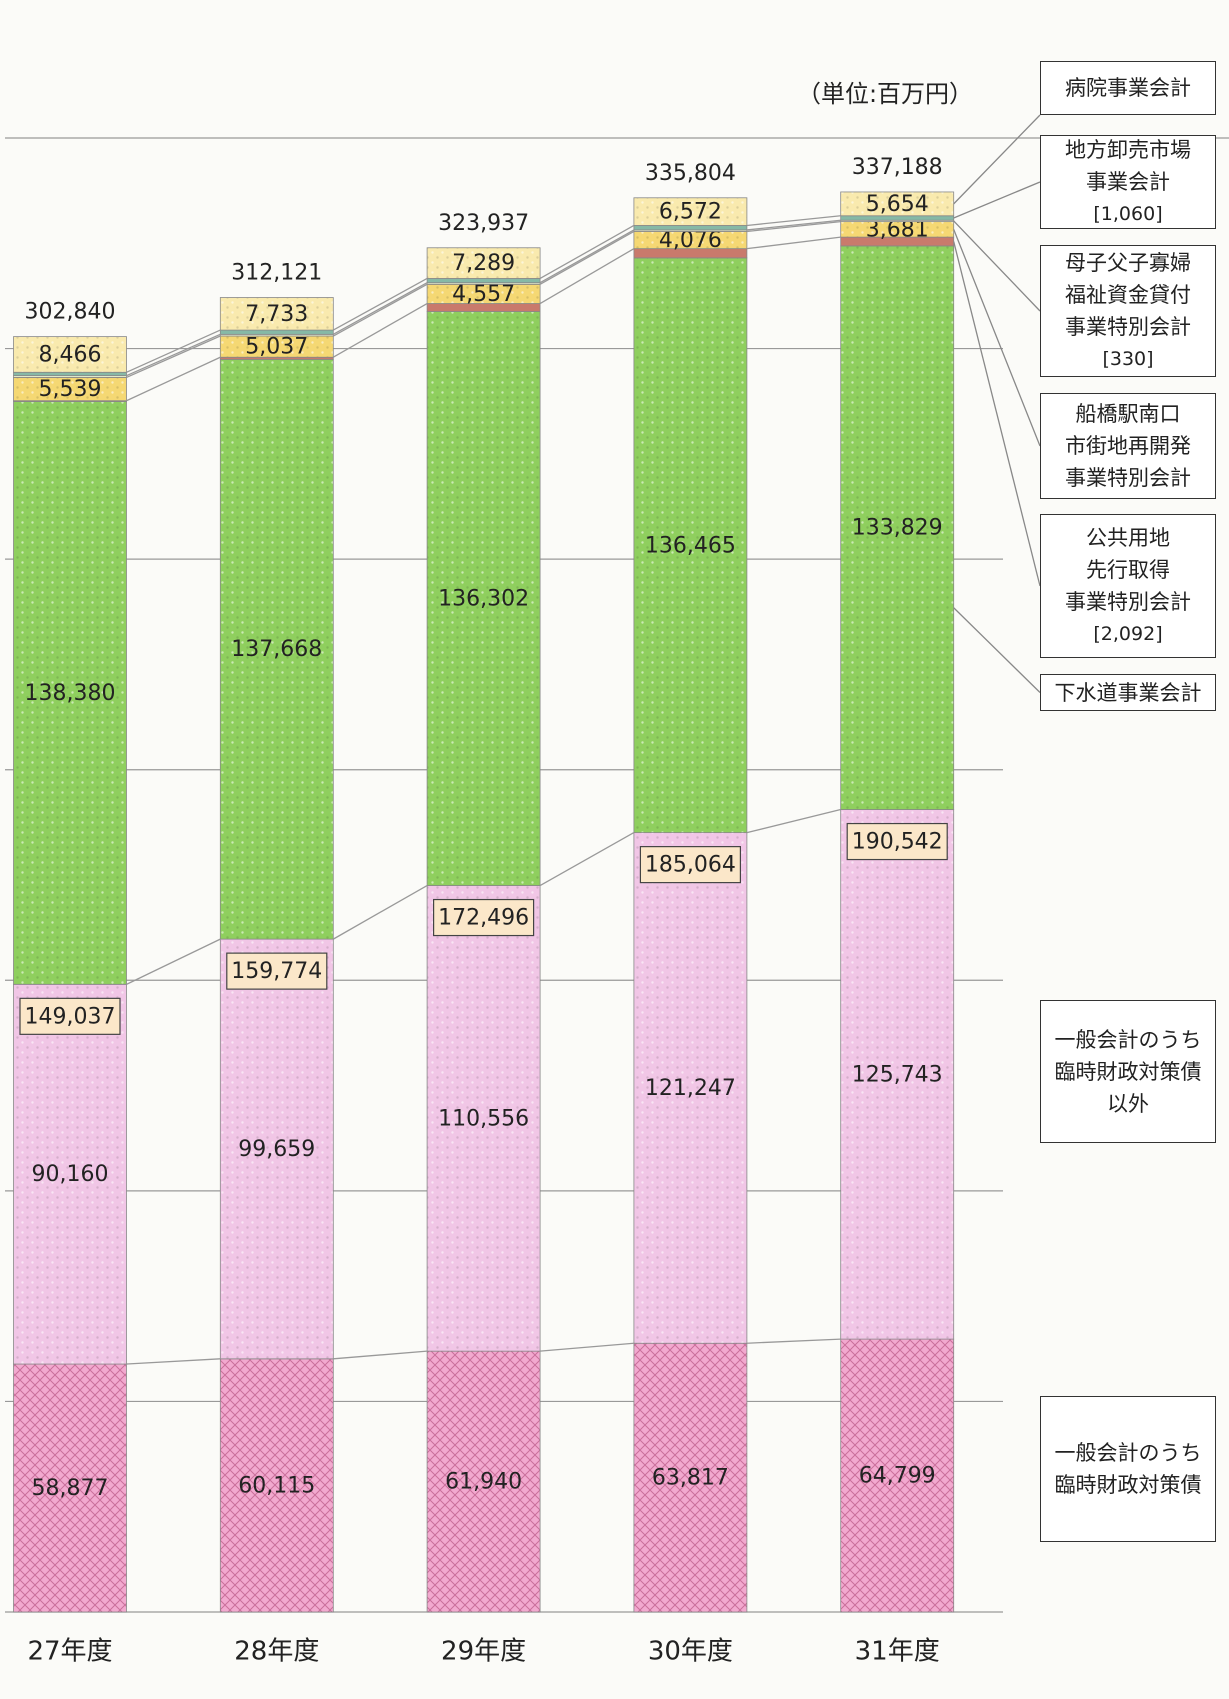  I want to click on category-label: 30年度, so click(690, 1652).